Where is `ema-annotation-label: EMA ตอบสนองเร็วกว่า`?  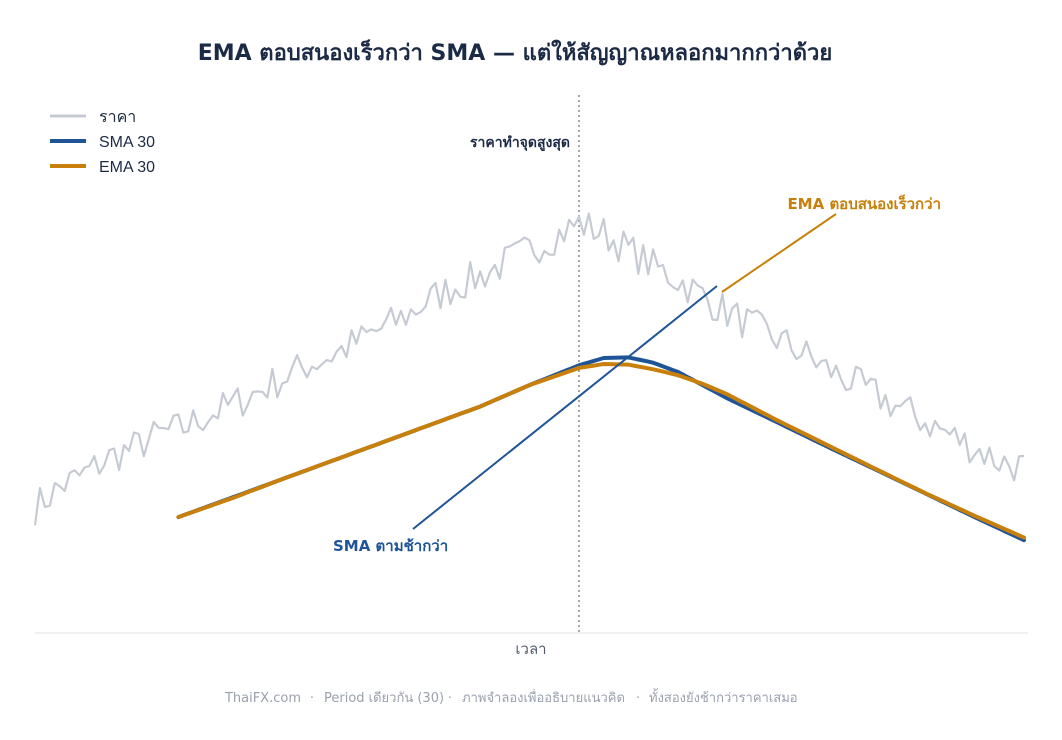 ema-annotation-label: EMA ตอบสนองเร็วกว่า is located at coordinates (864, 203).